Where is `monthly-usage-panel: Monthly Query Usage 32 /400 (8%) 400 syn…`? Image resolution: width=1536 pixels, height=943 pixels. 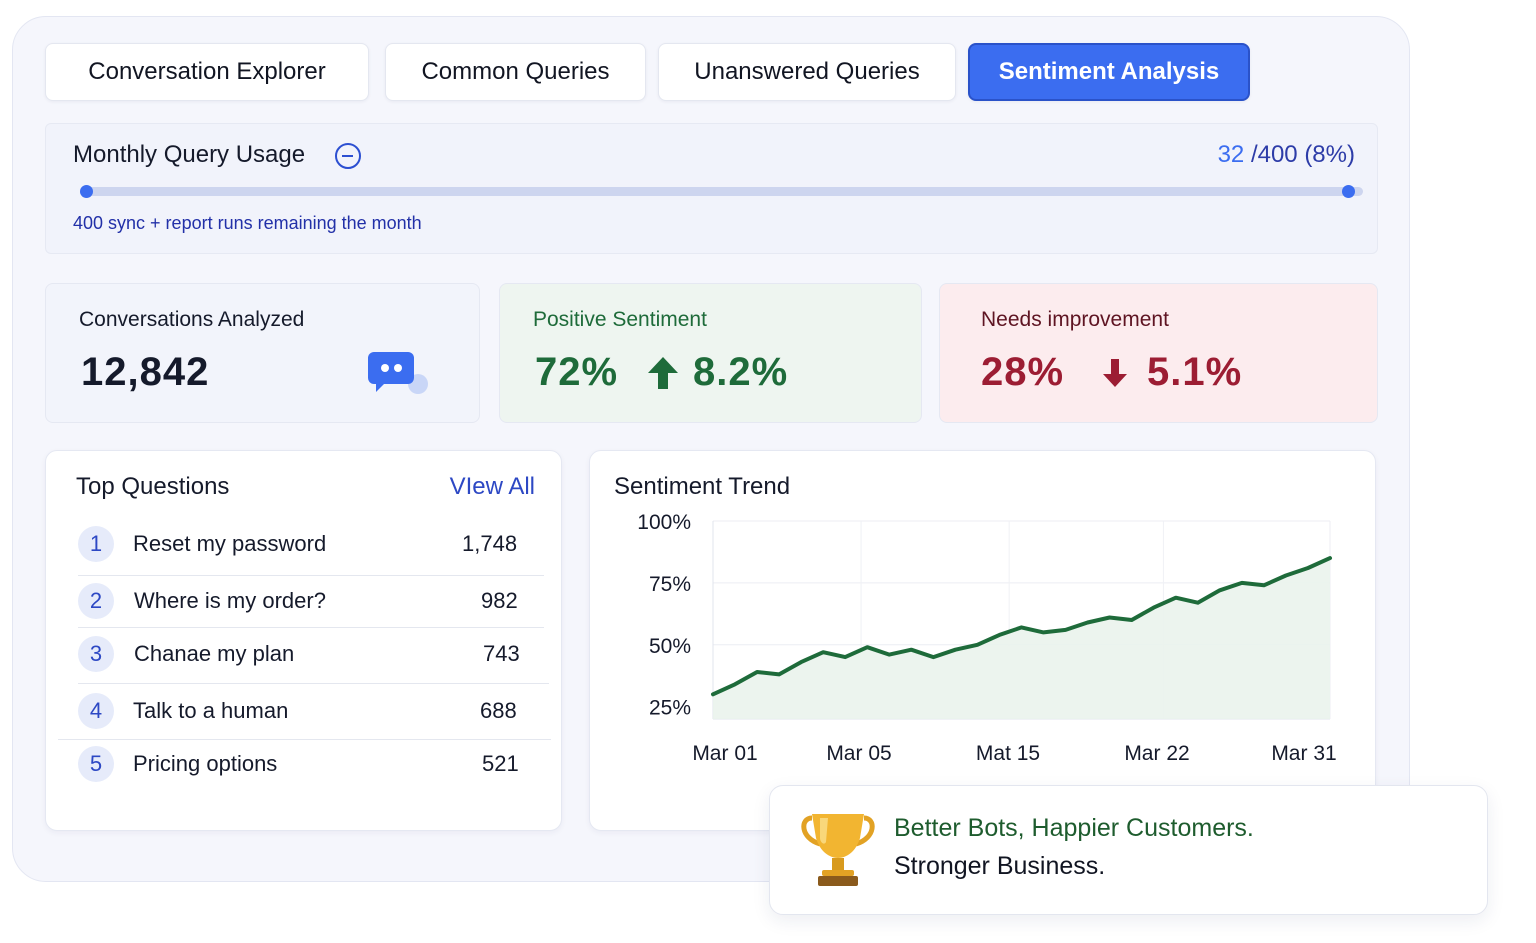
monthly-usage-panel: Monthly Query Usage 32 /400 (8%) 400 syn… is located at coordinates (711, 188).